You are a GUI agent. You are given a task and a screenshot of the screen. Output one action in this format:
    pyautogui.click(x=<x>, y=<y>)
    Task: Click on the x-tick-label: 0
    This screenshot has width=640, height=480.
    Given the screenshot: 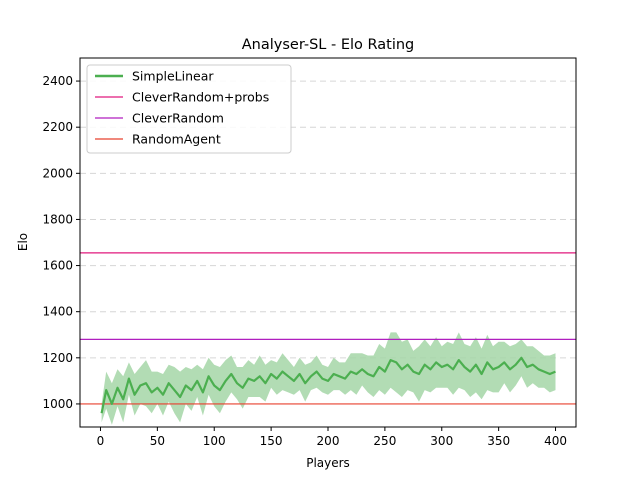 What is the action you would take?
    pyautogui.click(x=101, y=441)
    